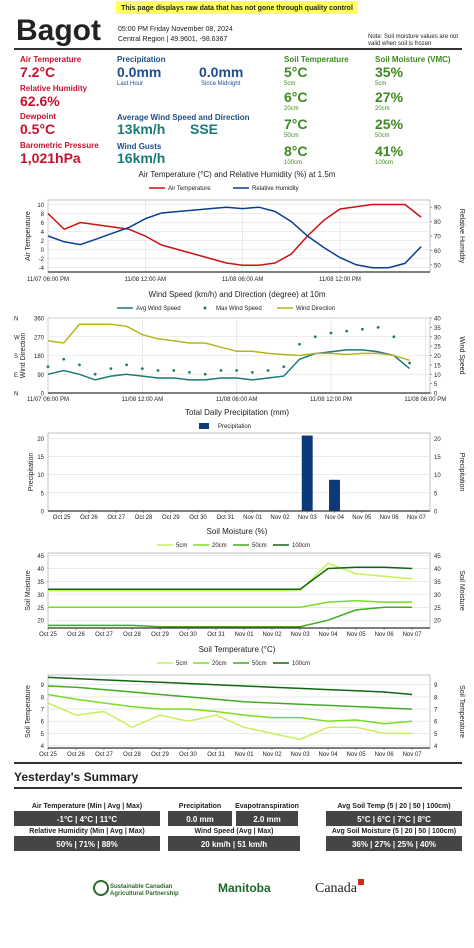 The width and height of the screenshot is (474, 948). What do you see at coordinates (58, 30) in the screenshot?
I see `station-name: Bagot` at bounding box center [58, 30].